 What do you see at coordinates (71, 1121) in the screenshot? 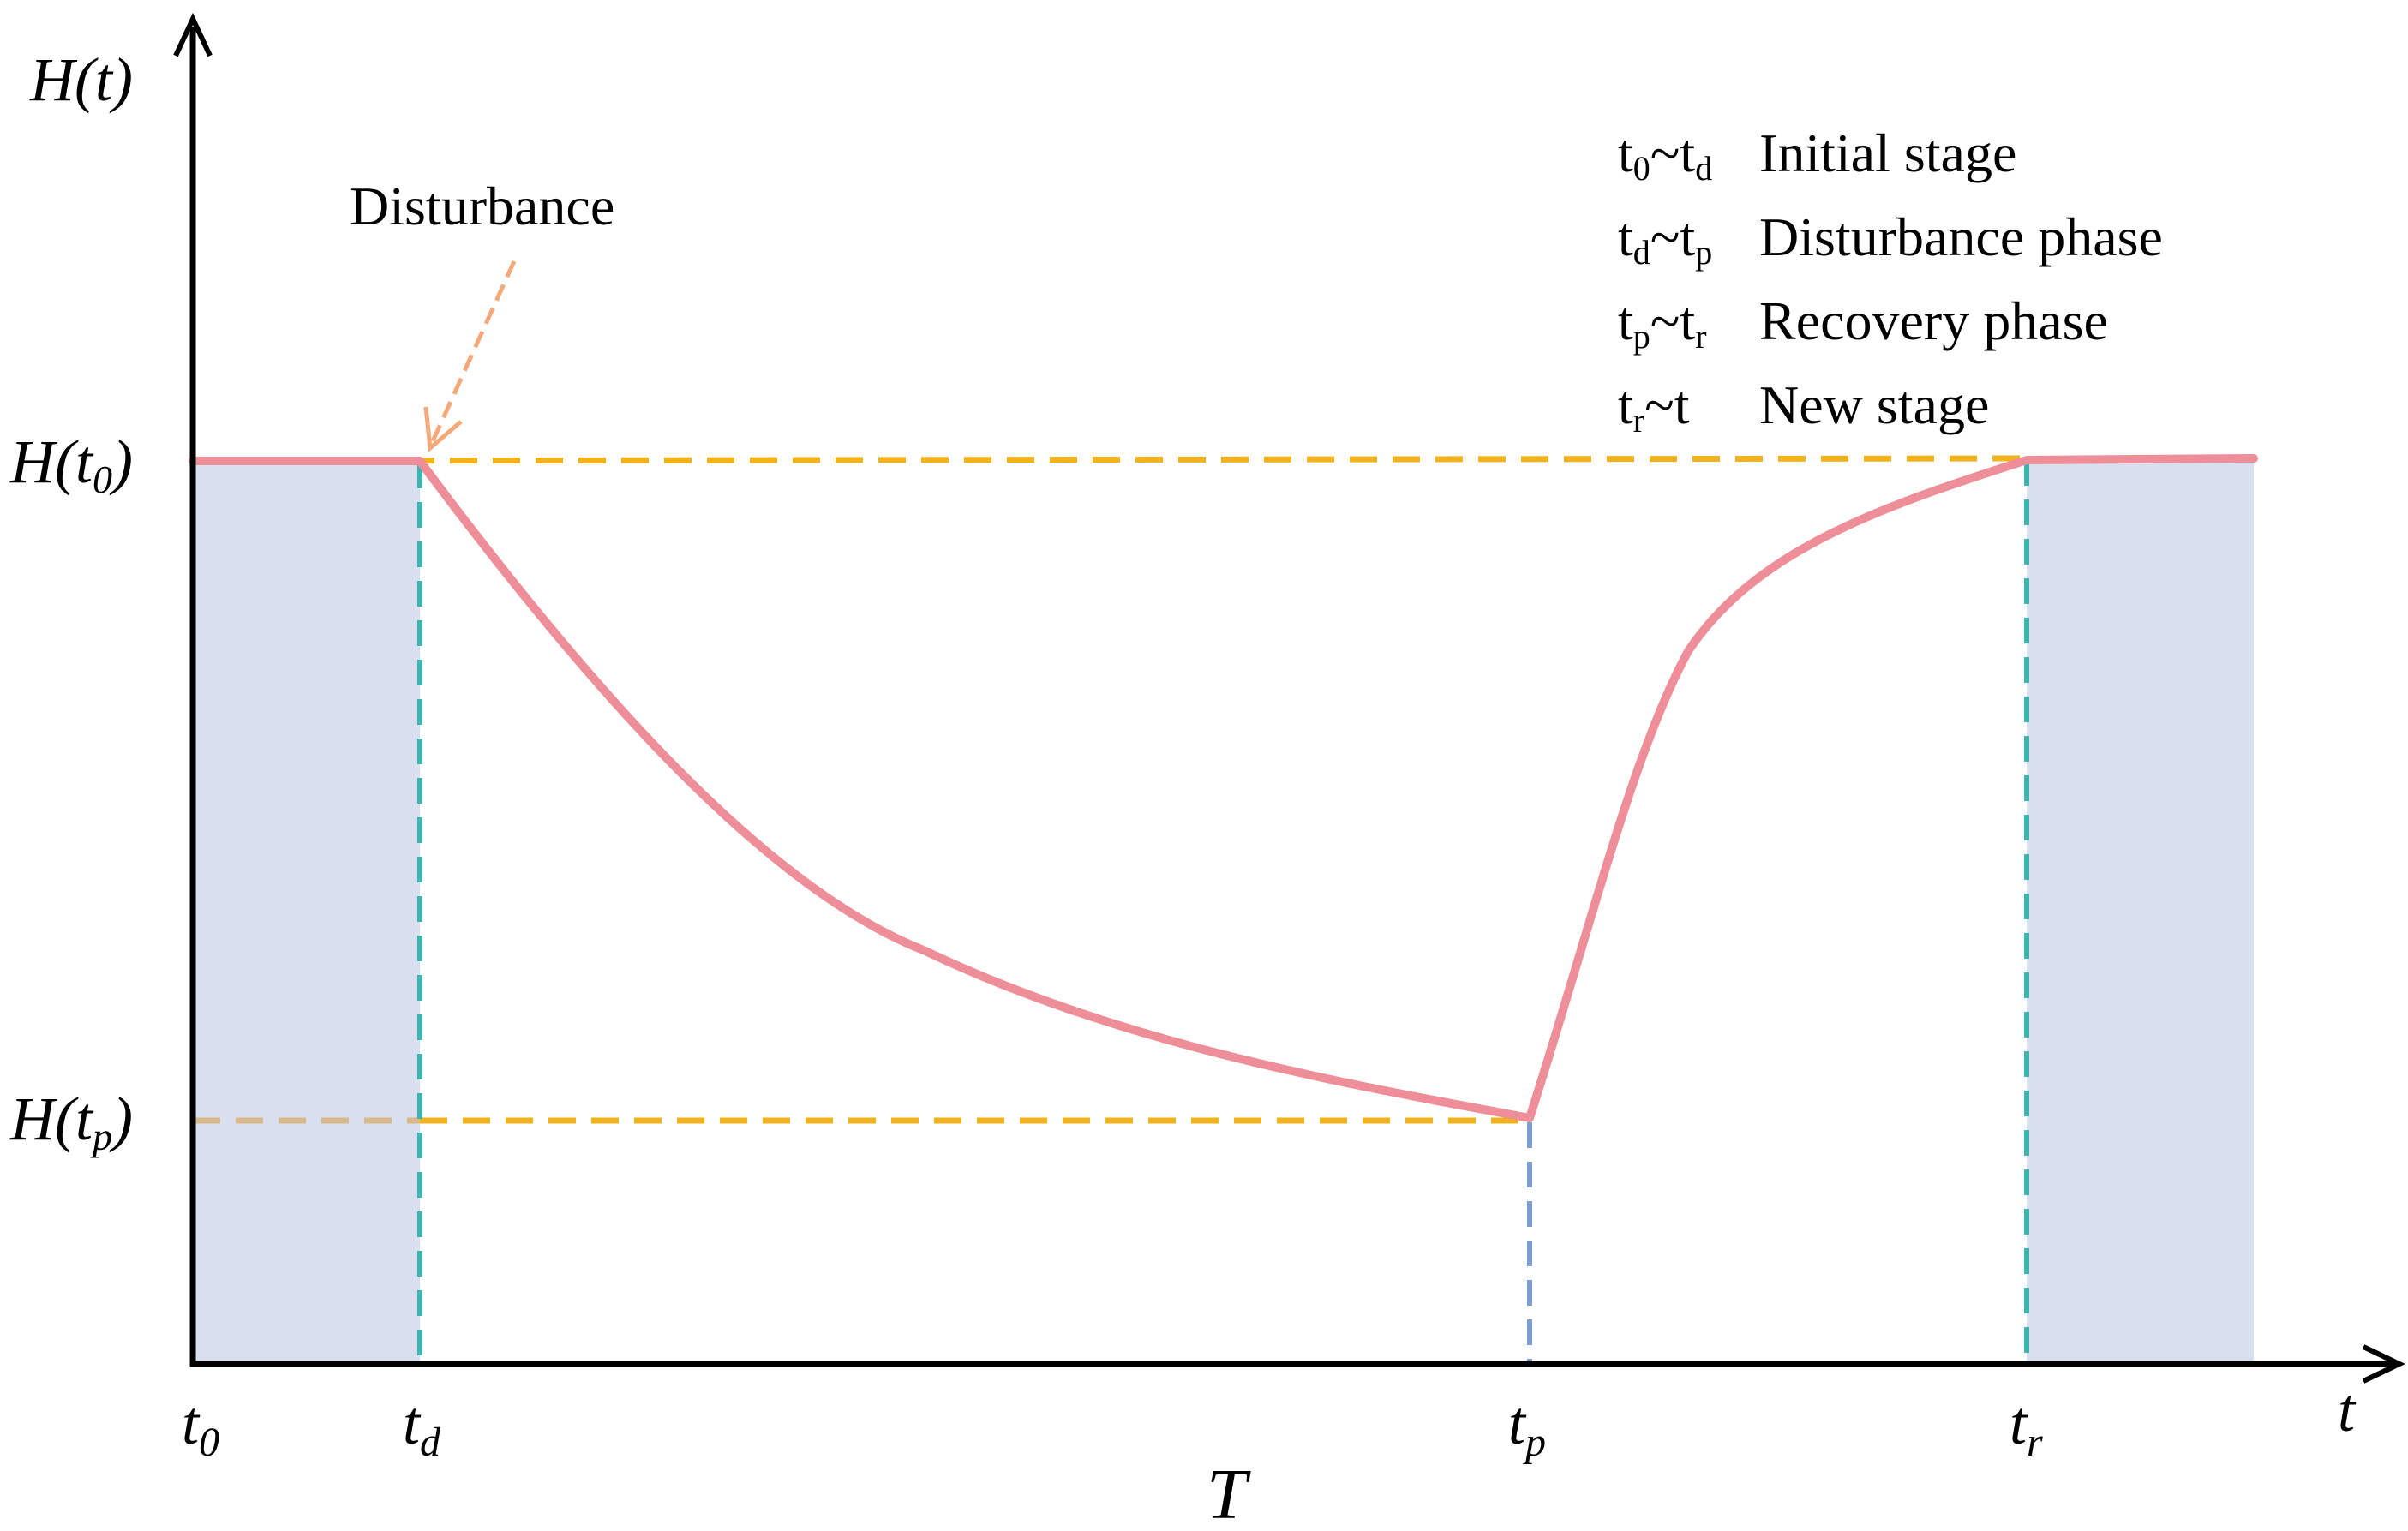
I see `y-tick-h-tp: H(tp)` at bounding box center [71, 1121].